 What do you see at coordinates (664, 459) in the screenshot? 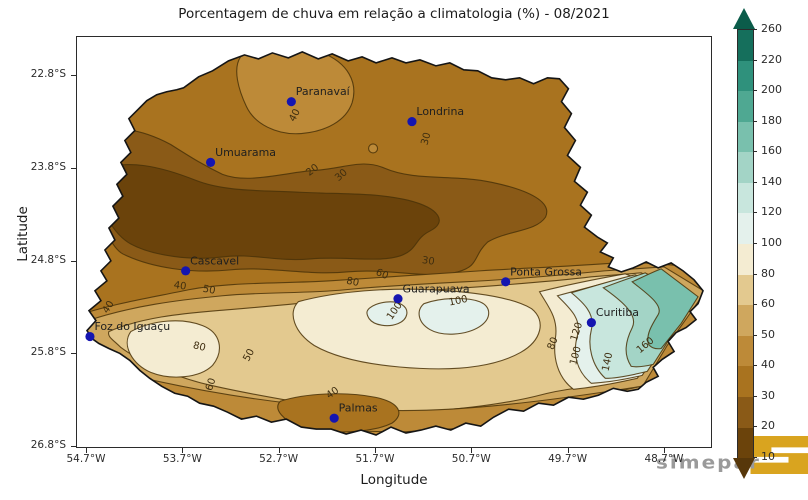
I see `x-tick-label: 48.7°W` at bounding box center [664, 459].